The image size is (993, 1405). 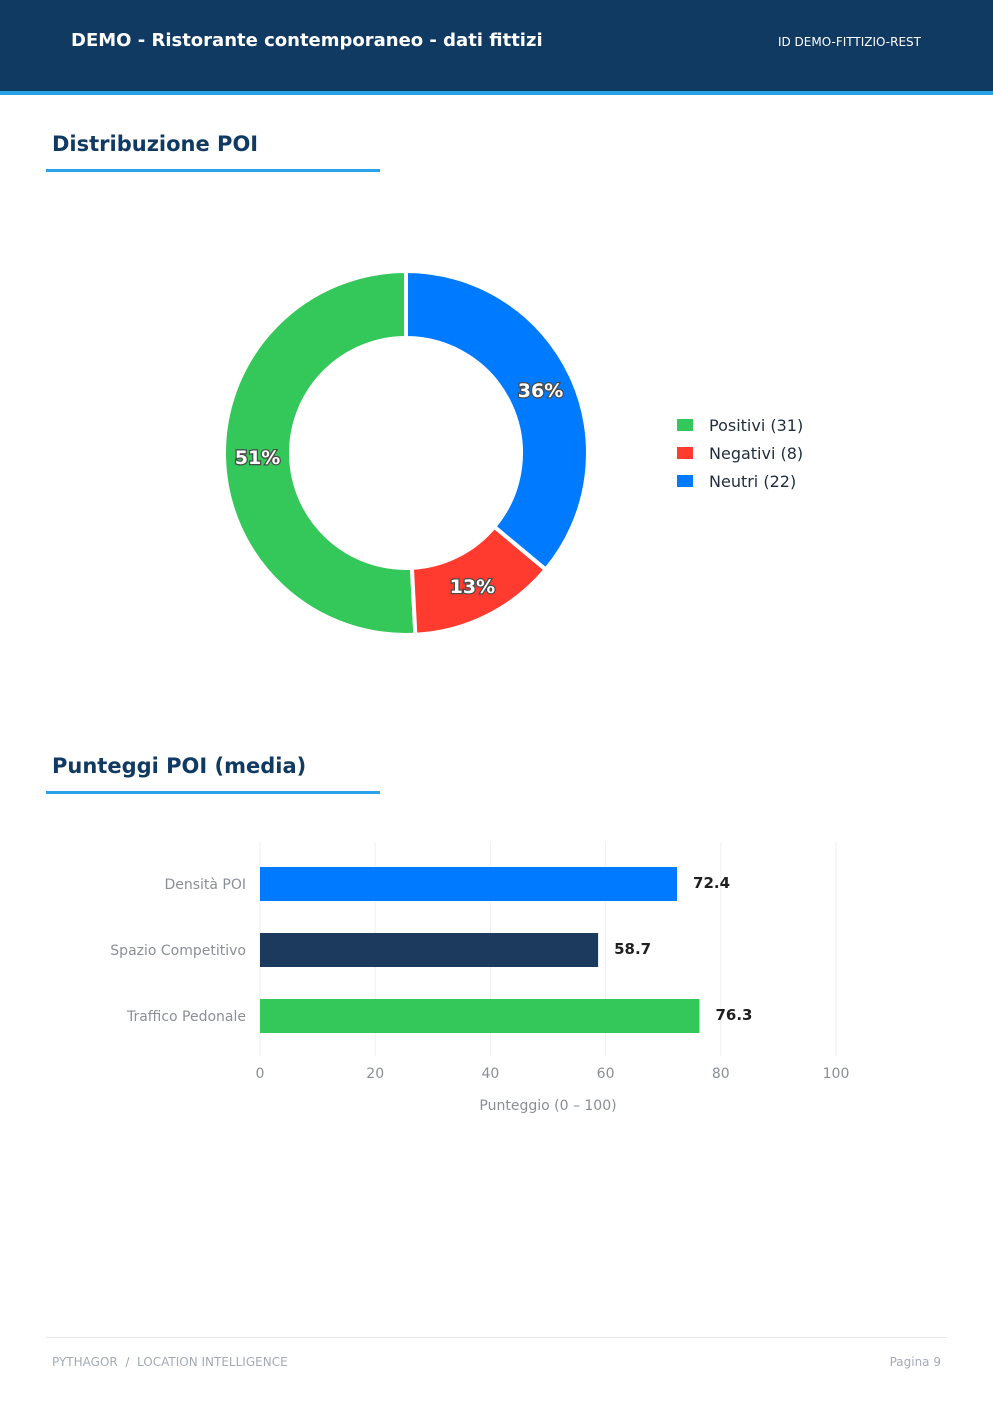 What do you see at coordinates (836, 1074) in the screenshot?
I see `x-tick-label-5: 100` at bounding box center [836, 1074].